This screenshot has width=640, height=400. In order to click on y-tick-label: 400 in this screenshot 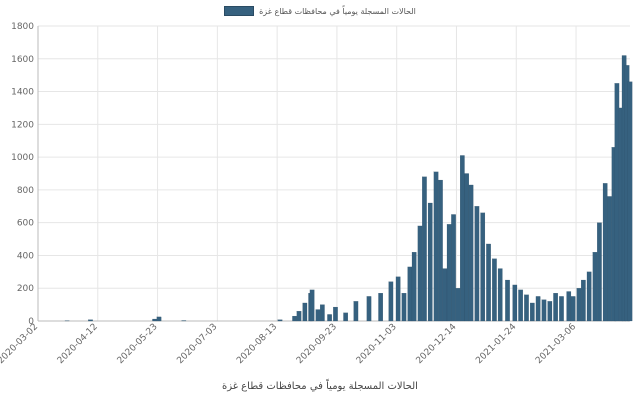, I will do `click(25, 256)`.